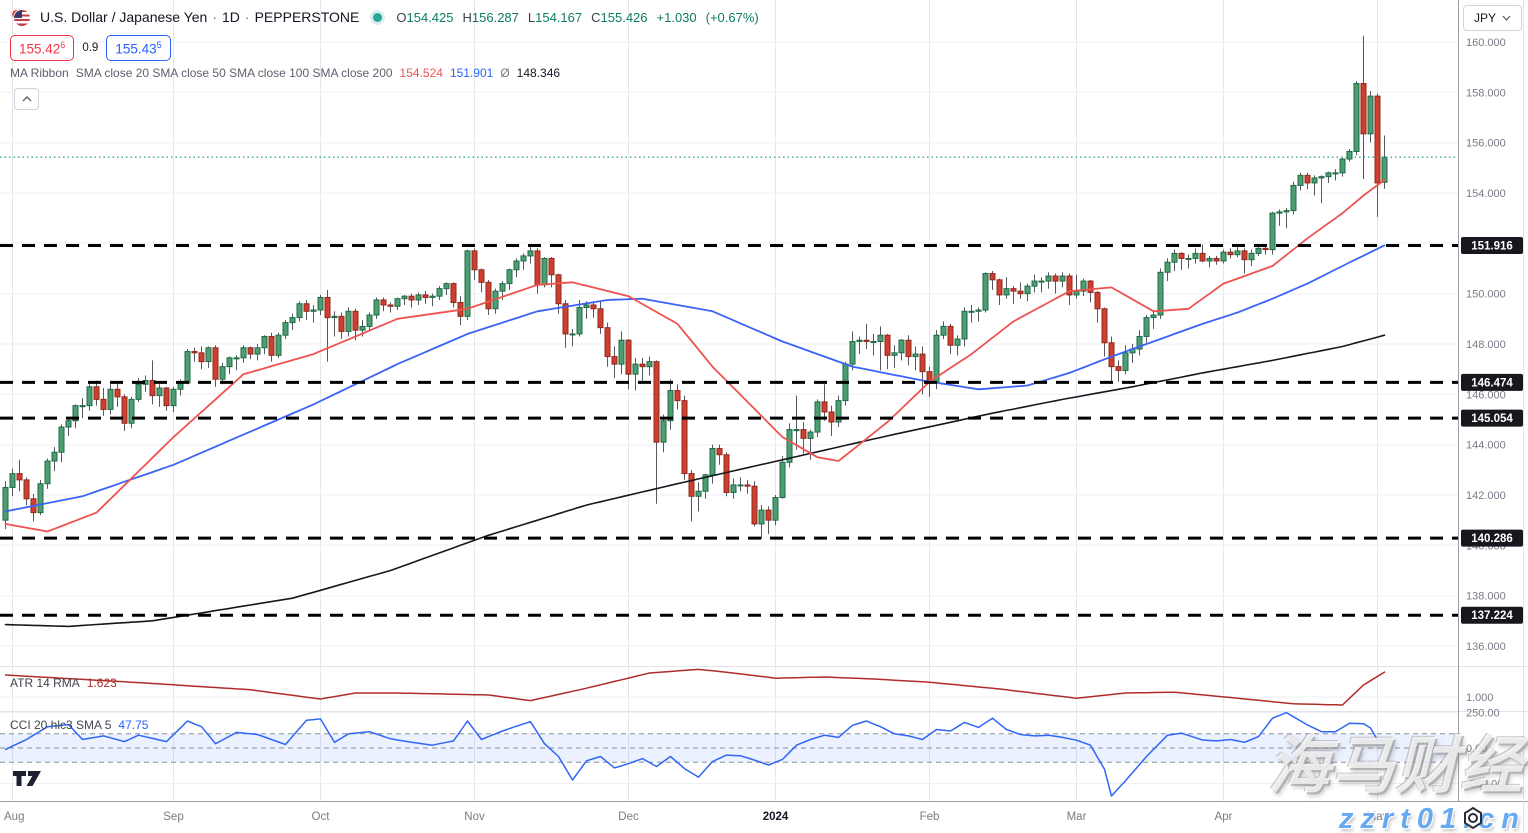  Describe the element at coordinates (42, 48) in the screenshot. I see `sell-button: 155.426` at that location.